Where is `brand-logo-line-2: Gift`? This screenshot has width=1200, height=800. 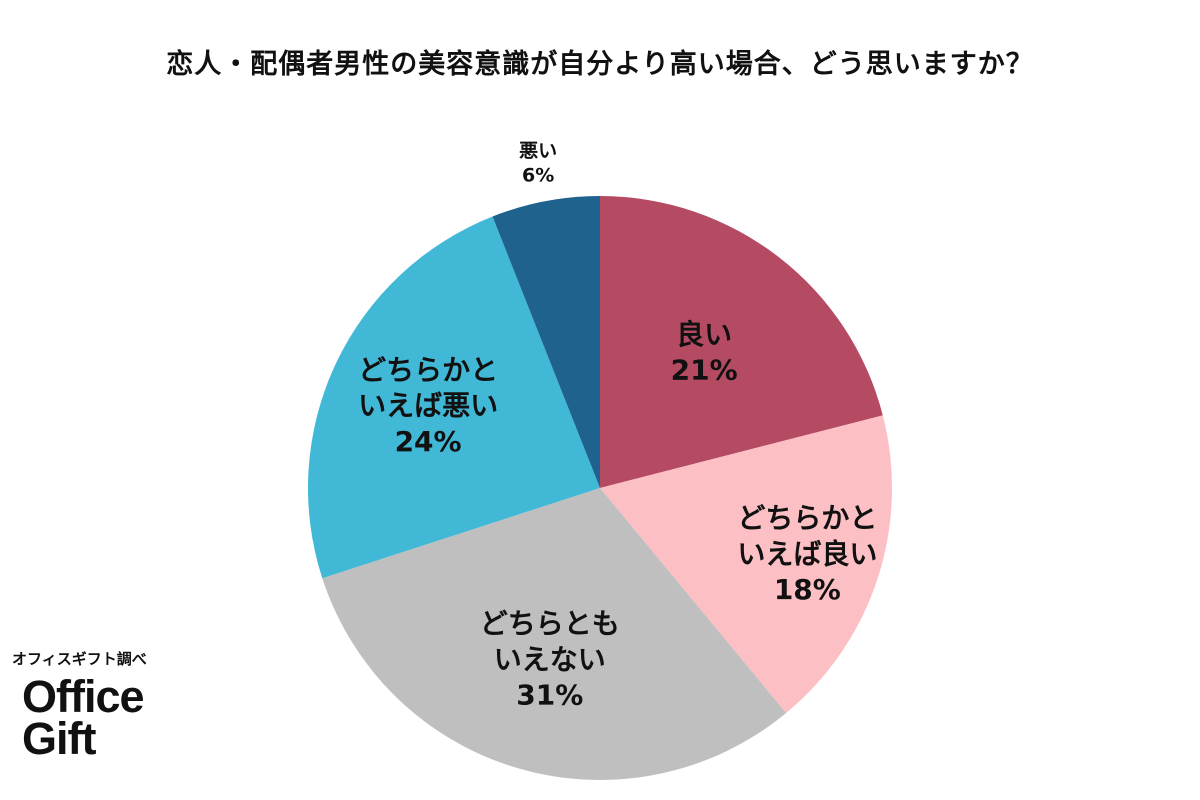 brand-logo-line-2: Gift is located at coordinates (59, 738).